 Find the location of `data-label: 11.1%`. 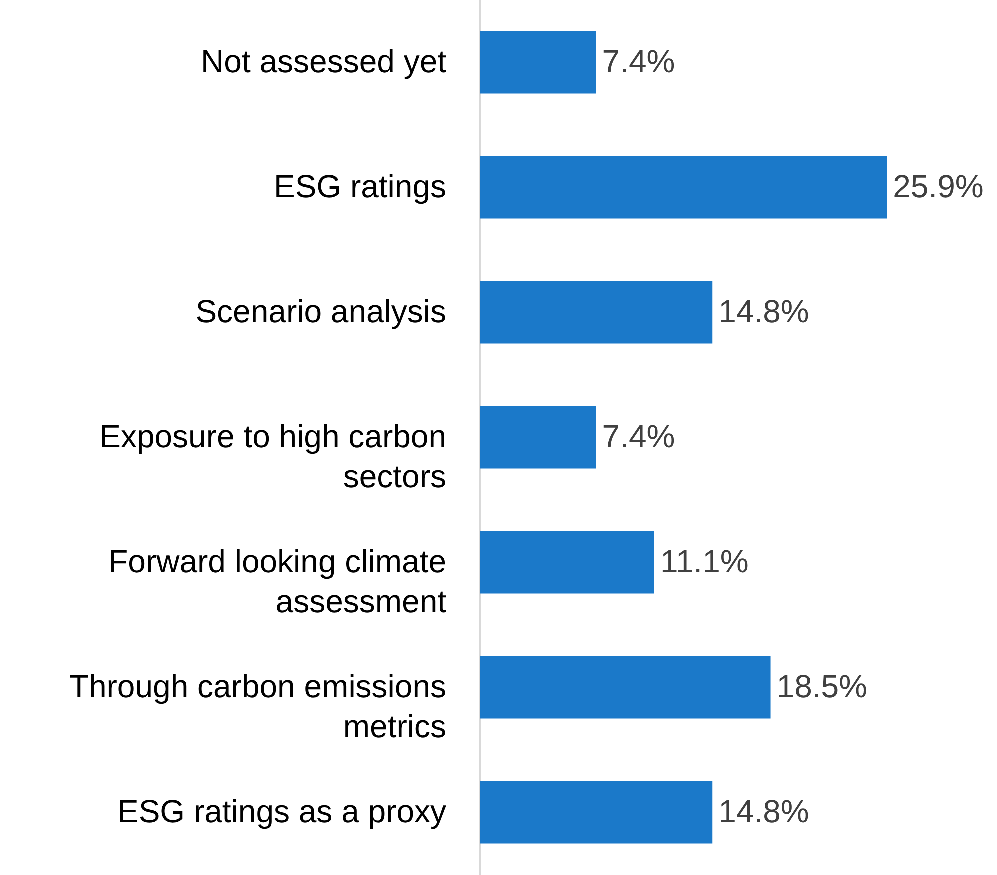

data-label: 11.1% is located at coordinates (704, 562).